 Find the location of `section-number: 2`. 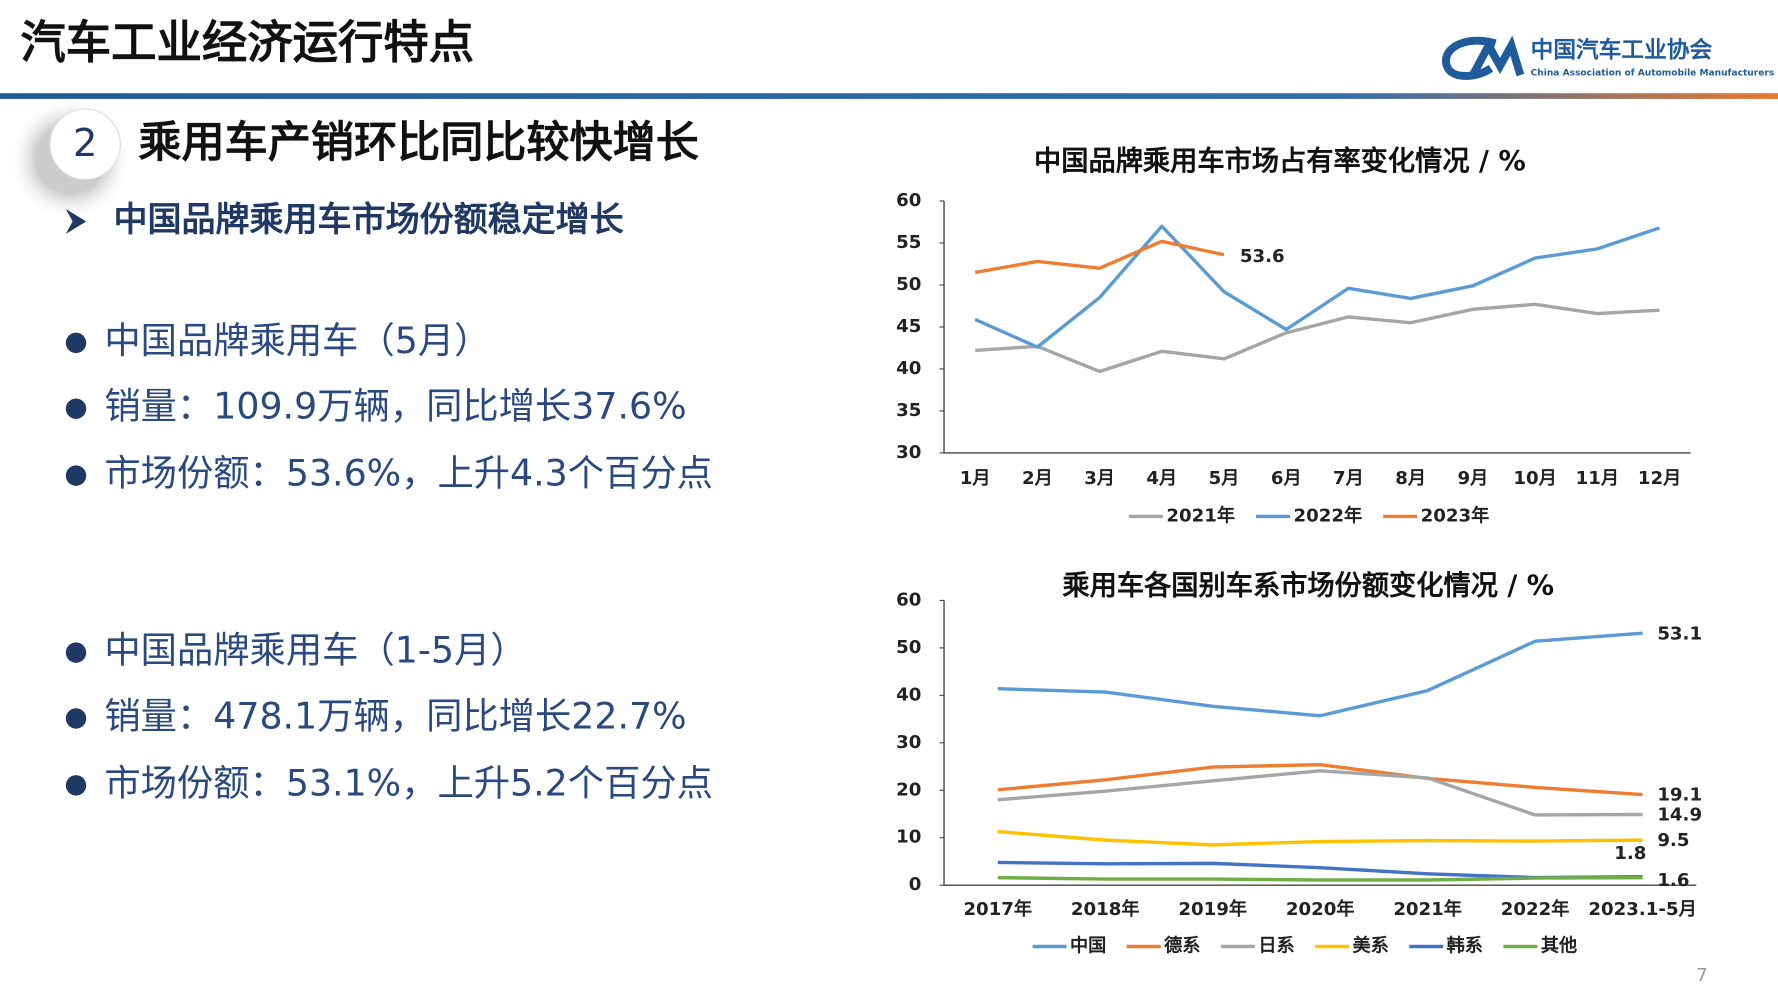

section-number: 2 is located at coordinates (85, 143).